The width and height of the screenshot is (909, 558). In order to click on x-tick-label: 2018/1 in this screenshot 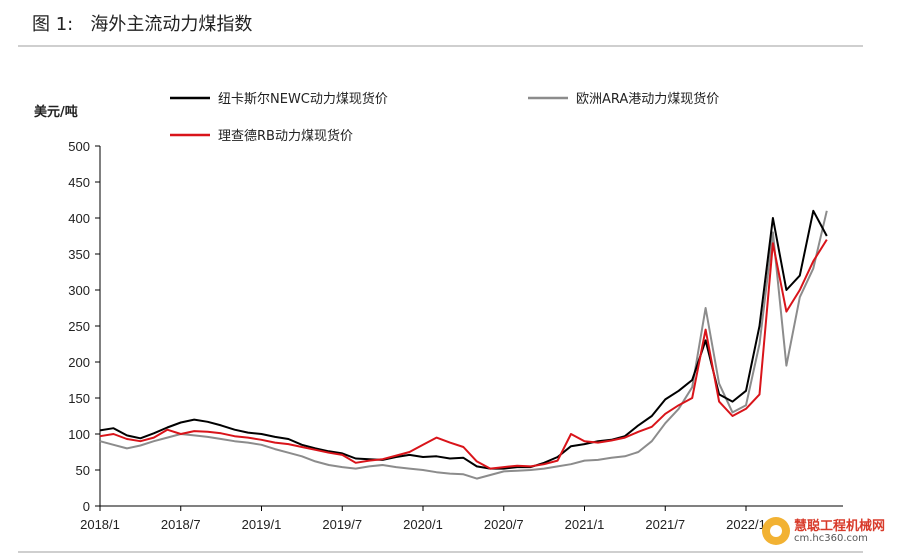, I will do `click(100, 524)`.